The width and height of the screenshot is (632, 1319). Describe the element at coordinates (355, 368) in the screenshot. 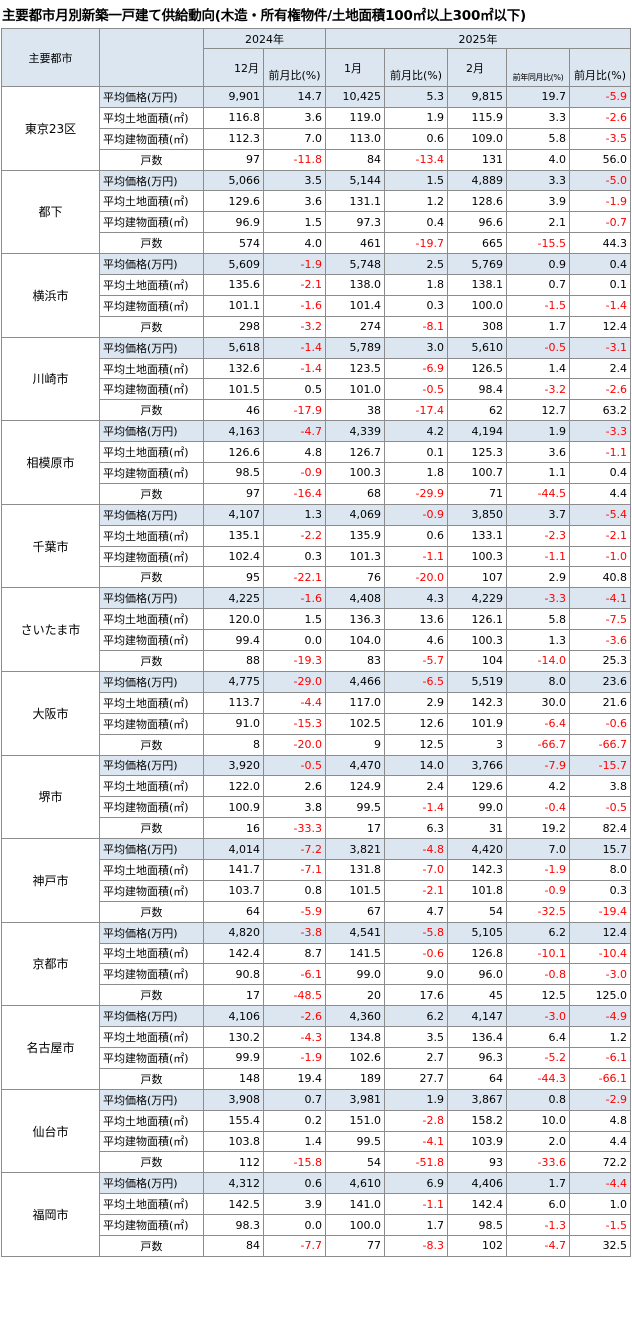

I see `data-cell: 123.5` at that location.